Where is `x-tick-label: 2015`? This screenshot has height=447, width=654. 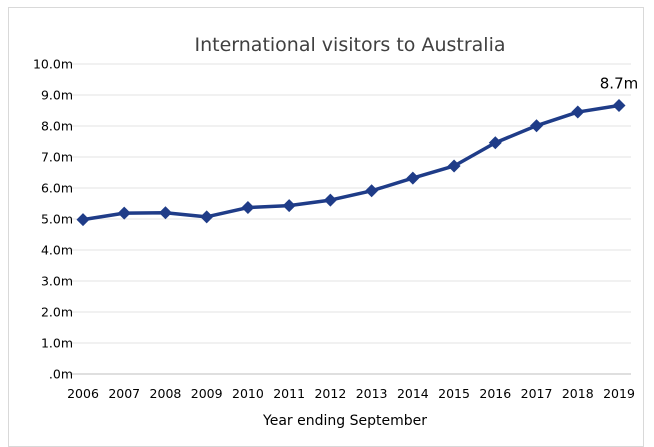
x-tick-label: 2015 is located at coordinates (454, 393).